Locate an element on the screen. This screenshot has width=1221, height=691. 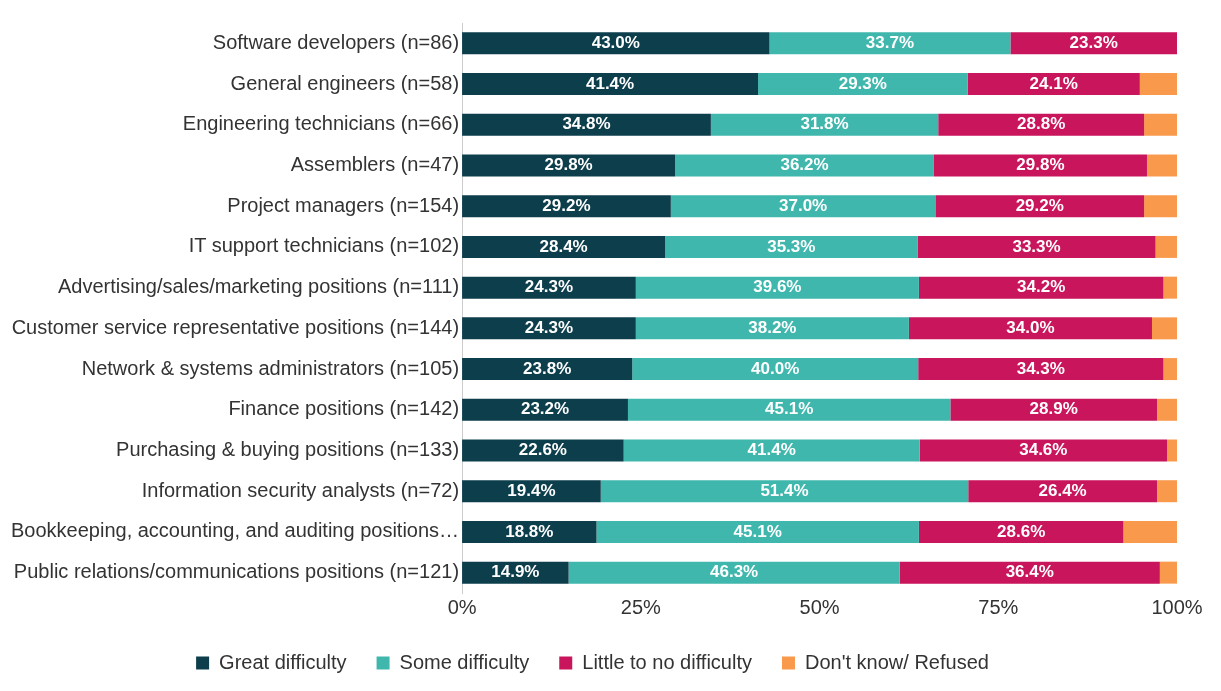
data-label: 34.8% is located at coordinates (586, 124).